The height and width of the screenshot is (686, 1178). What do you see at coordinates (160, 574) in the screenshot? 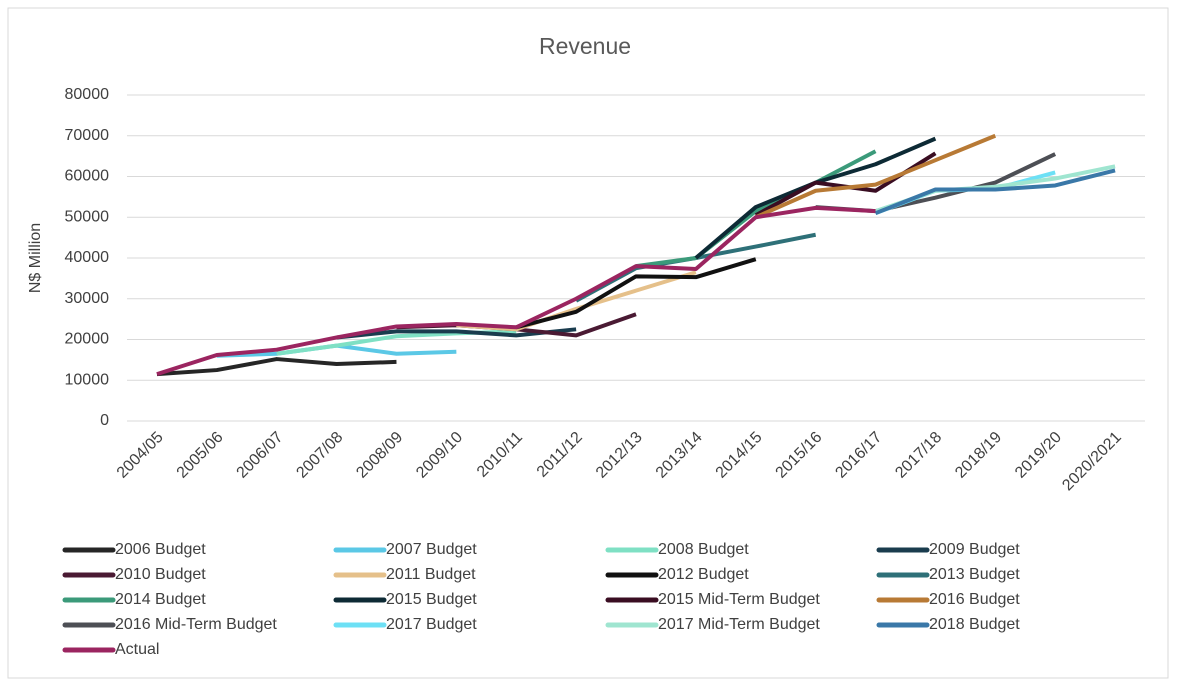
I see `legend-label: 2010 Budget` at bounding box center [160, 574].